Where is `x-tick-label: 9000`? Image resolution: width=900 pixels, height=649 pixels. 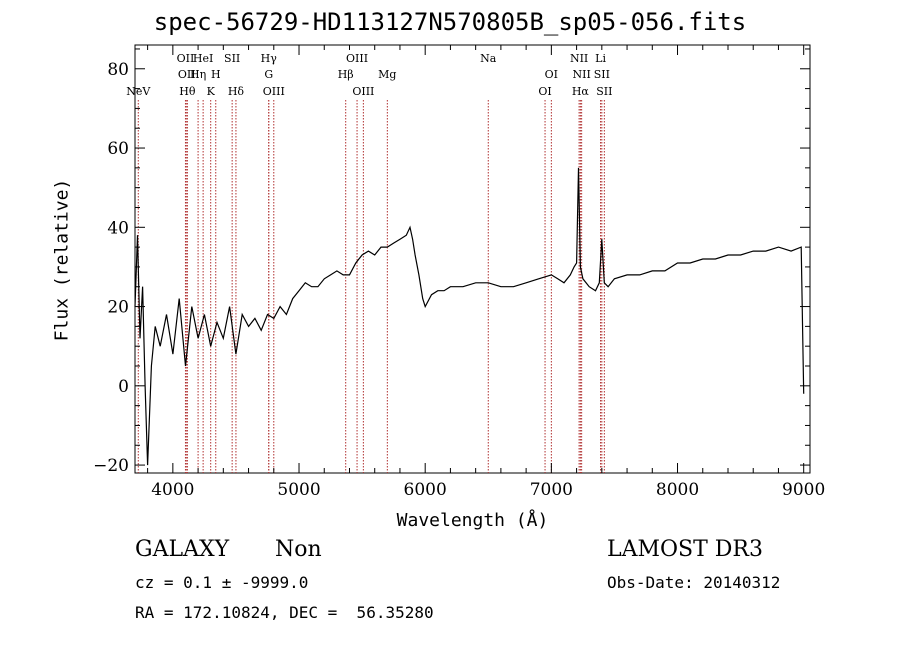
x-tick-label: 9000 is located at coordinates (803, 490).